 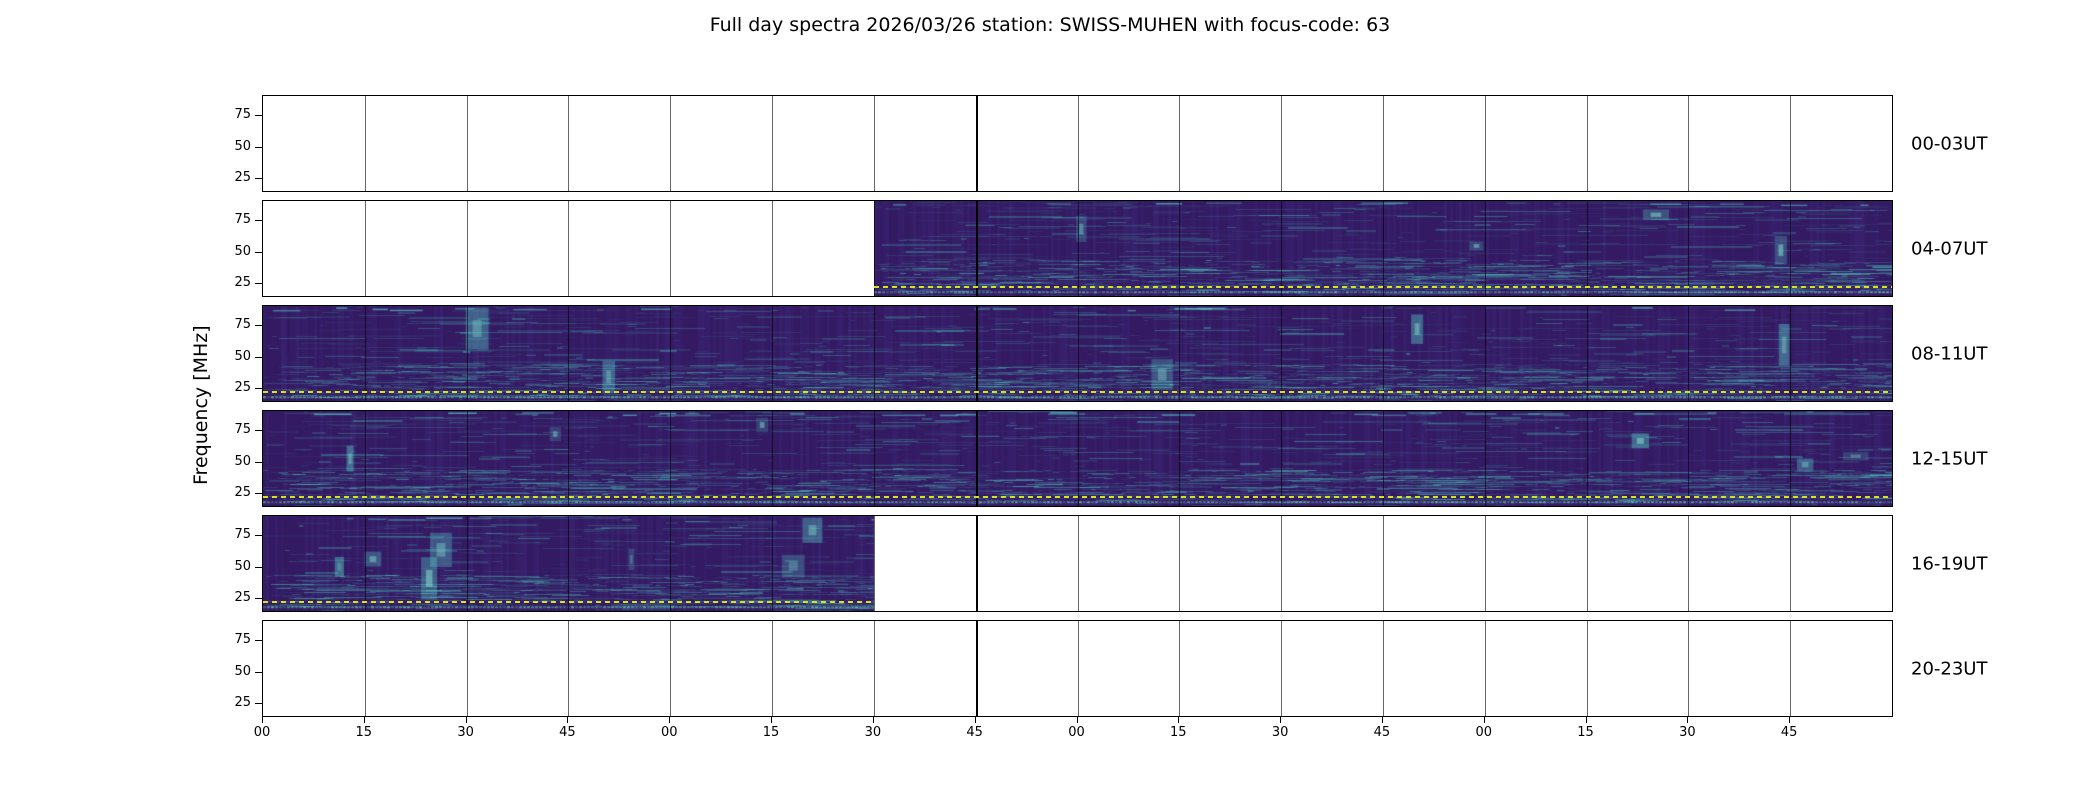 I want to click on row-label: 12-15UT, so click(x=1949, y=458).